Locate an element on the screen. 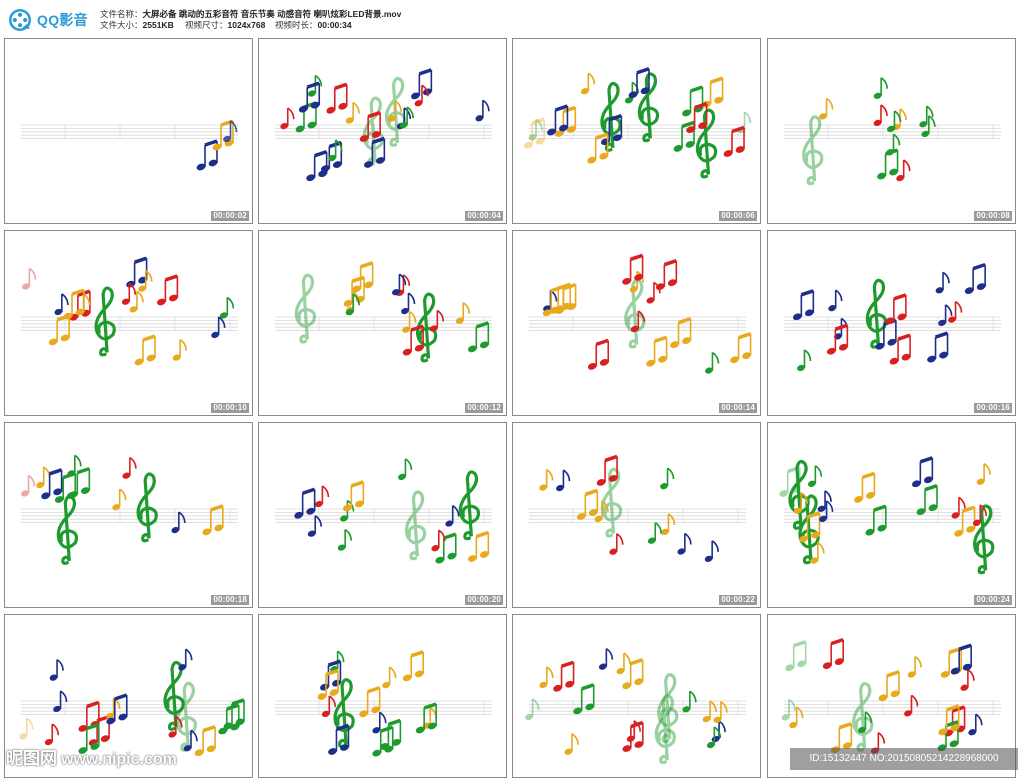 Image resolution: width=1024 pixels, height=778 pixels. video-thumbnail: 00:00:12 is located at coordinates (382, 323).